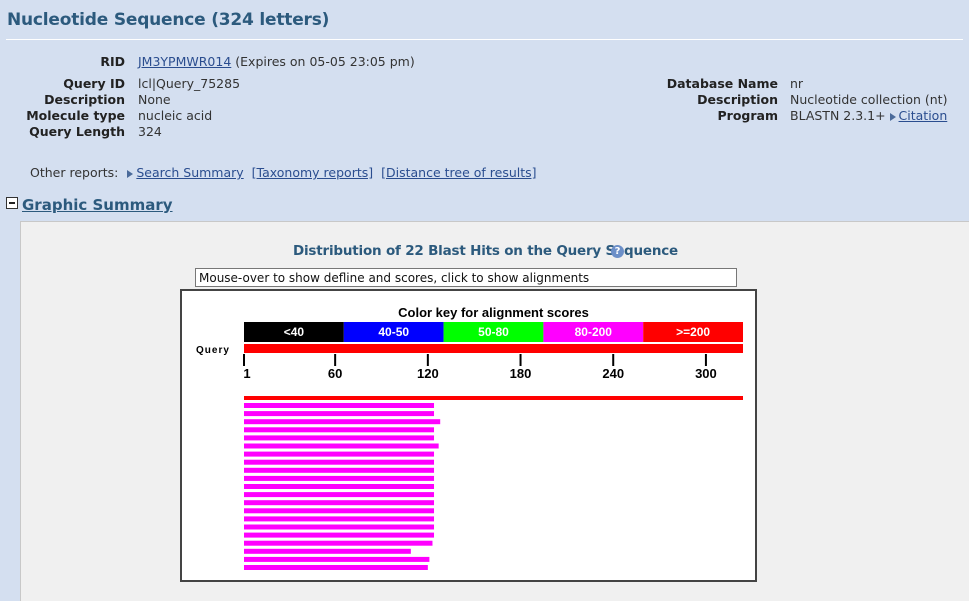 Image resolution: width=969 pixels, height=601 pixels. I want to click on help-icon: ?, so click(617, 251).